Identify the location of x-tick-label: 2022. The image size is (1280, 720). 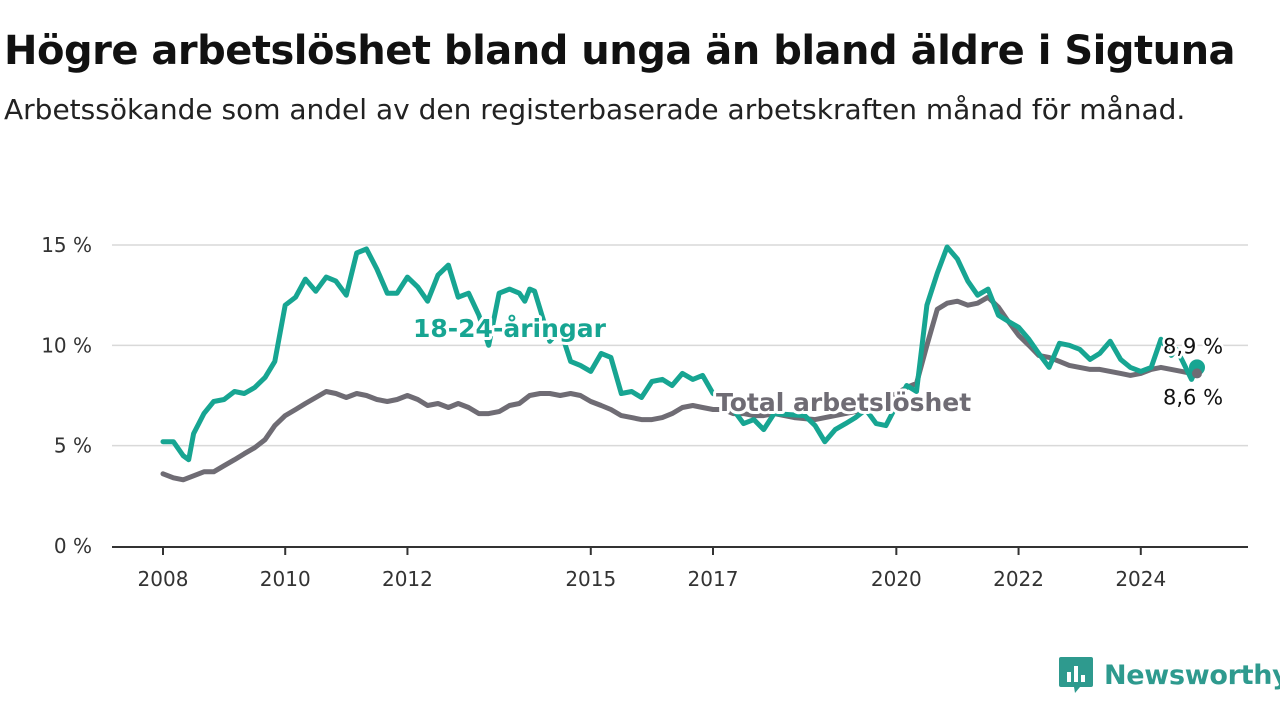
(1018, 579).